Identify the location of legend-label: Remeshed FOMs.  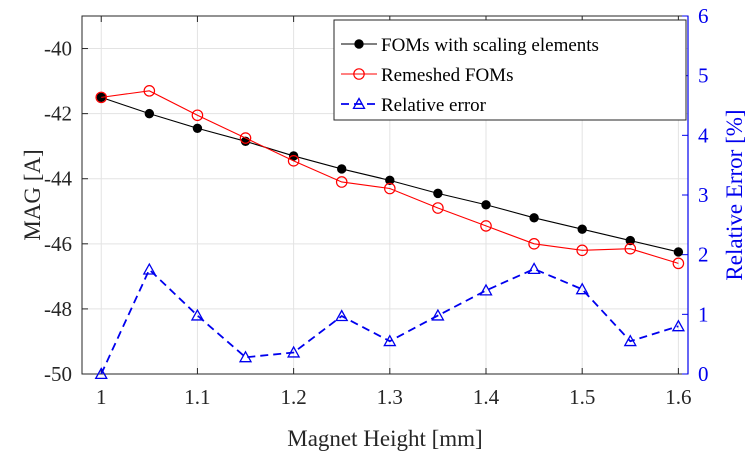
(447, 75).